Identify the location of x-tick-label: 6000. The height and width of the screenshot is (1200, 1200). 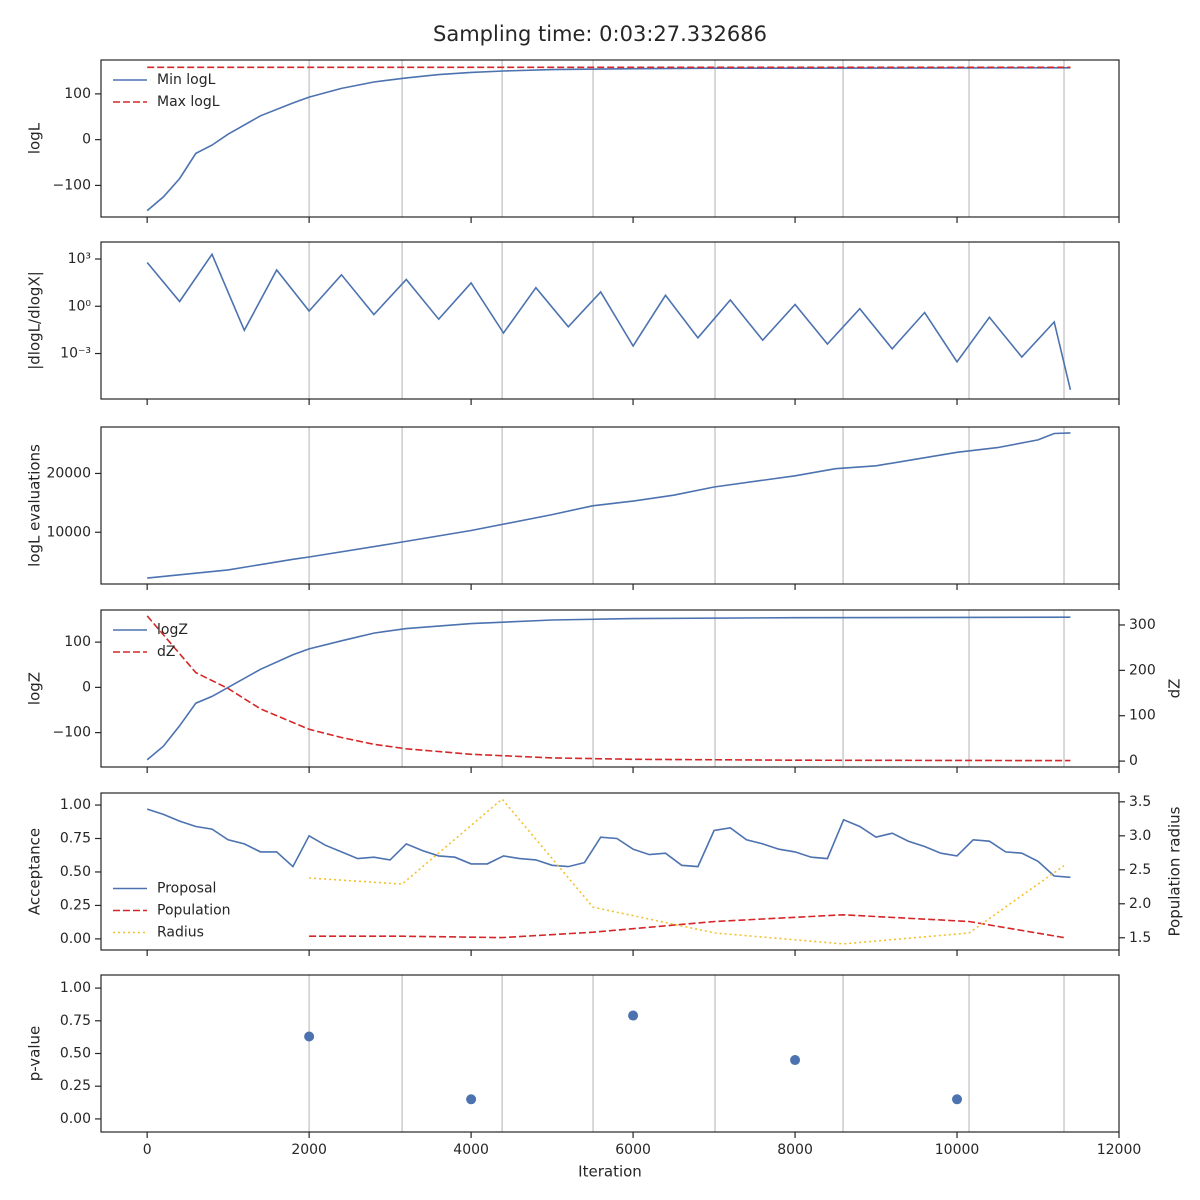
(633, 1150).